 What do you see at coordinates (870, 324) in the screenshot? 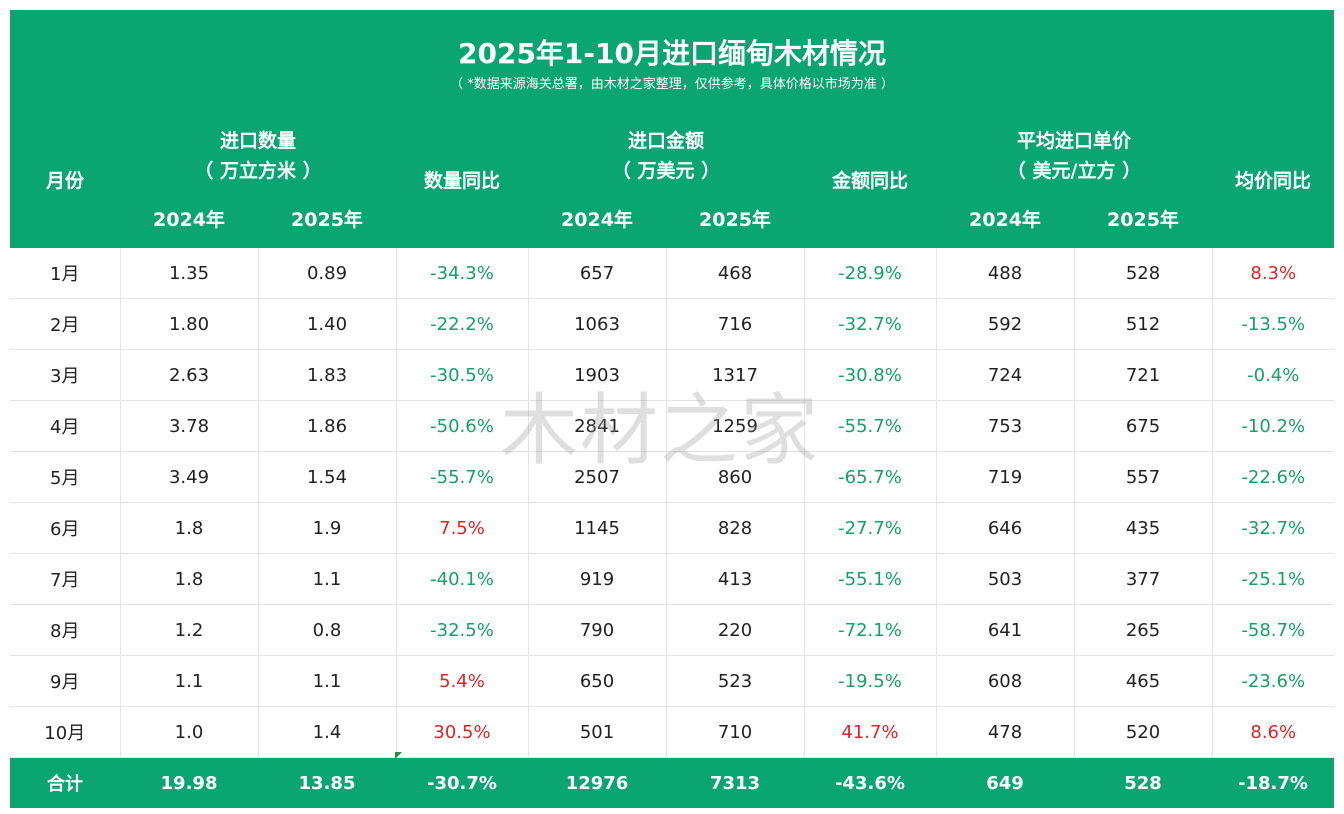
I see `cell-amount-yoy: -32.7%` at bounding box center [870, 324].